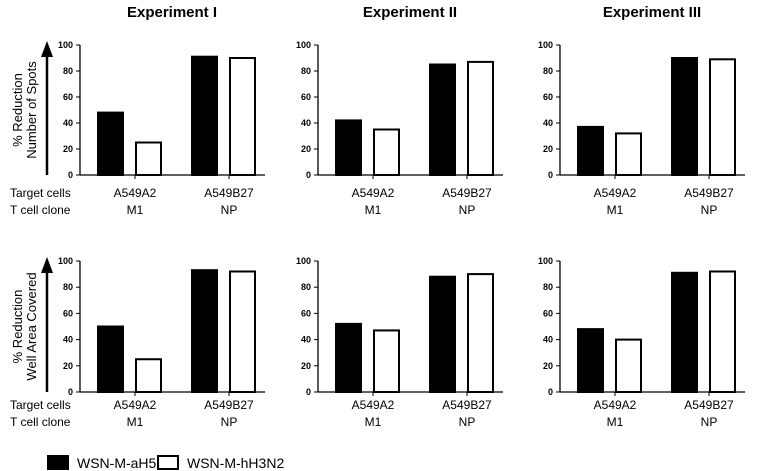  I want to click on experiment-title: Experiment II, so click(410, 12).